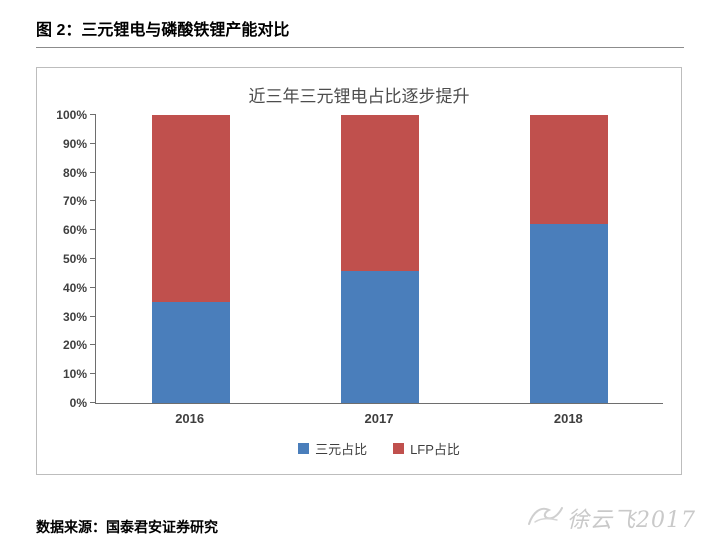 The image size is (720, 541). I want to click on legend: 三元占比 LFP占比, so click(379, 448).